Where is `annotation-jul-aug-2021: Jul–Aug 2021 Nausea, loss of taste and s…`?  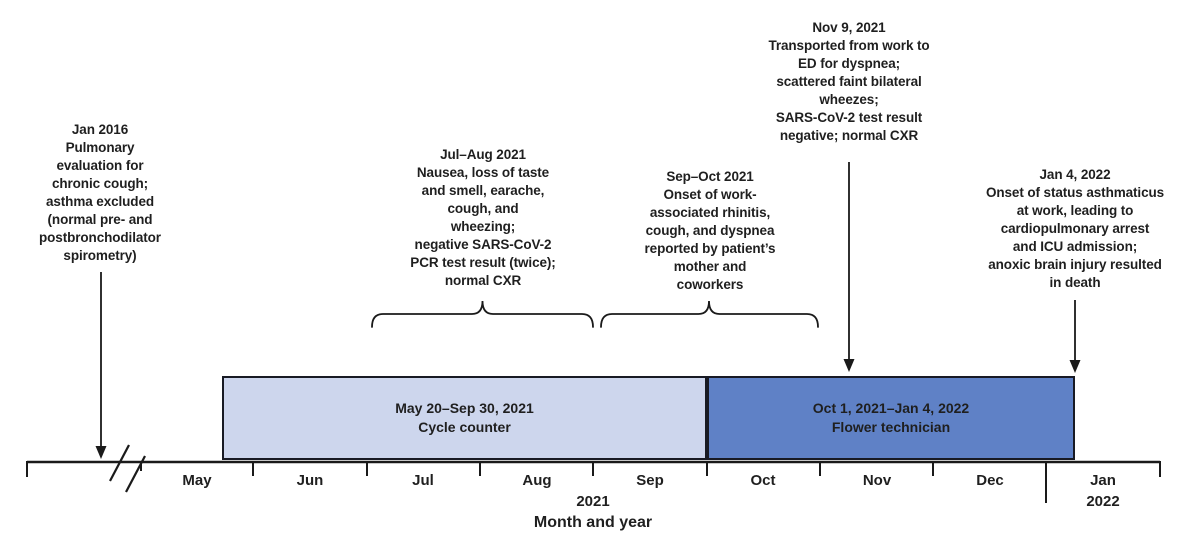
annotation-jul-aug-2021: Jul–Aug 2021 Nausea, loss of taste and s… is located at coordinates (483, 217).